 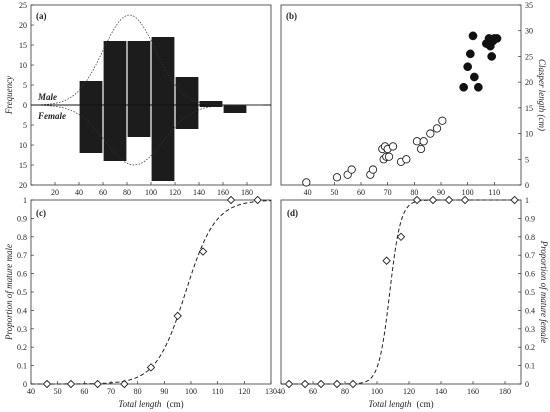 I want to click on panel-d-y-tick-label: 0.8, so click(x=530, y=237).